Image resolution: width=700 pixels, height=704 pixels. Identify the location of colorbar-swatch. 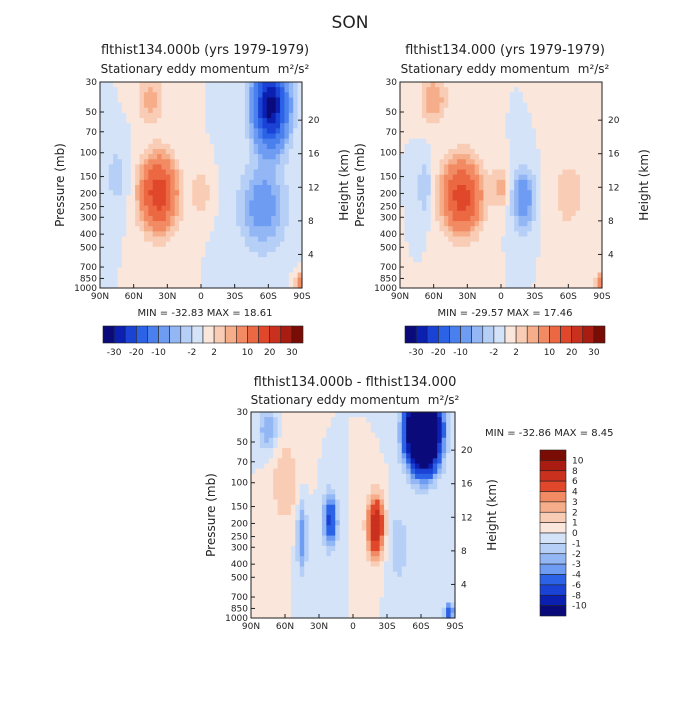
(499, 334).